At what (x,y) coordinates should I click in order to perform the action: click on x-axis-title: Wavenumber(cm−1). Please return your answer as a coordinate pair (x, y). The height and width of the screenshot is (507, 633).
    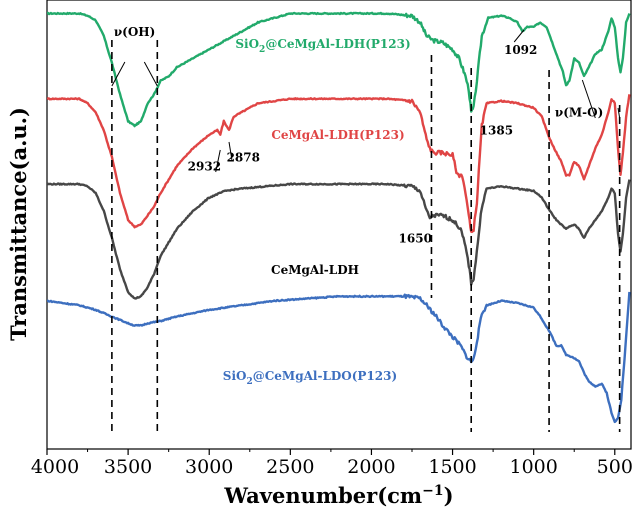
    Looking at the image, I should click on (338, 495).